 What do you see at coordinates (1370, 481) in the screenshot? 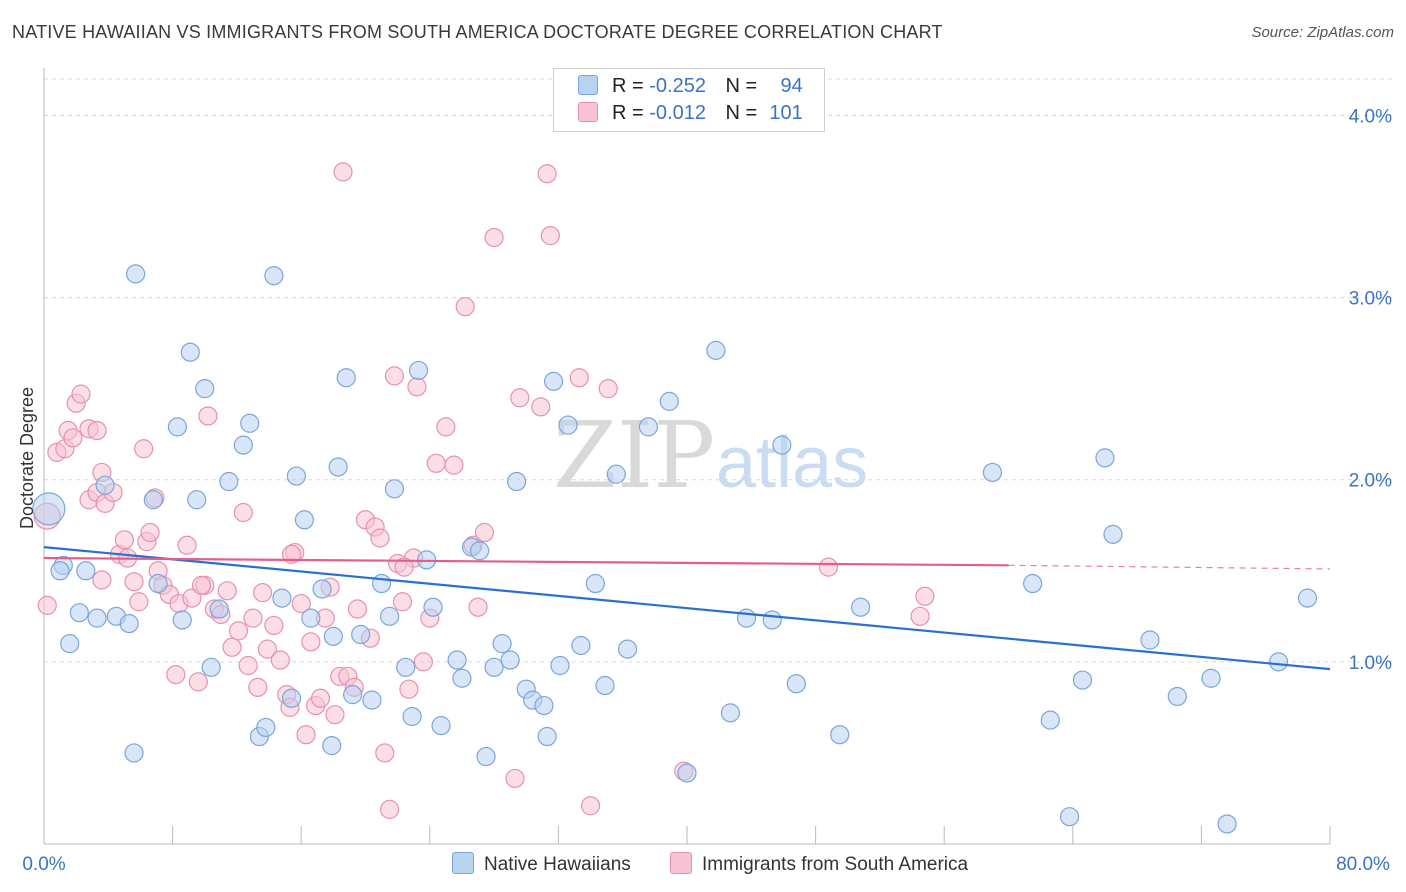
I see `y-tick-label: 2.0%` at bounding box center [1370, 481].